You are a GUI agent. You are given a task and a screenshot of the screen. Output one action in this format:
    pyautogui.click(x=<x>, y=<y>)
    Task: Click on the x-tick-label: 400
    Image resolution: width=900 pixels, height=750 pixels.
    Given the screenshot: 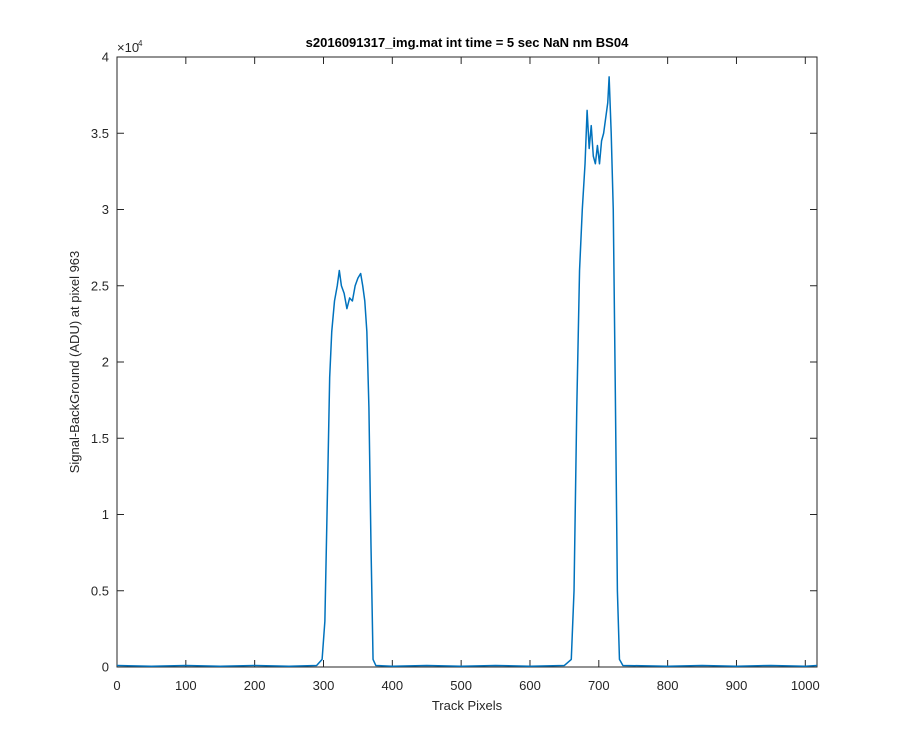 What is the action you would take?
    pyautogui.click(x=392, y=685)
    